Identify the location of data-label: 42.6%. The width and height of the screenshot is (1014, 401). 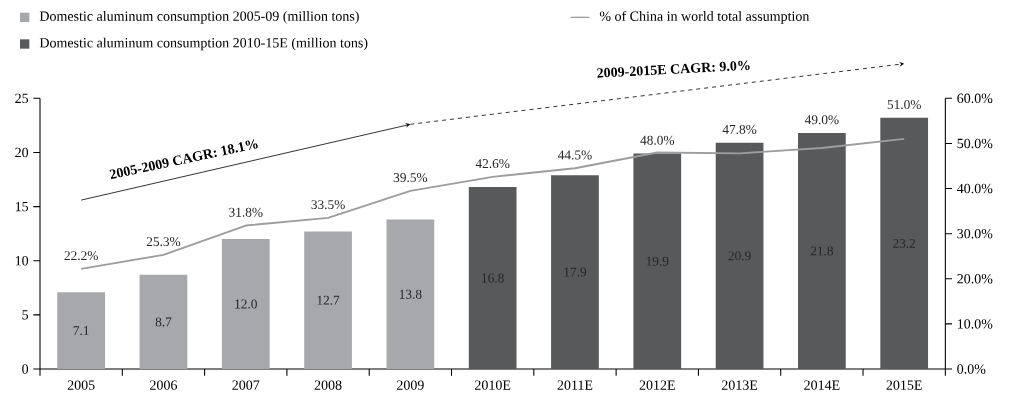
(492, 164).